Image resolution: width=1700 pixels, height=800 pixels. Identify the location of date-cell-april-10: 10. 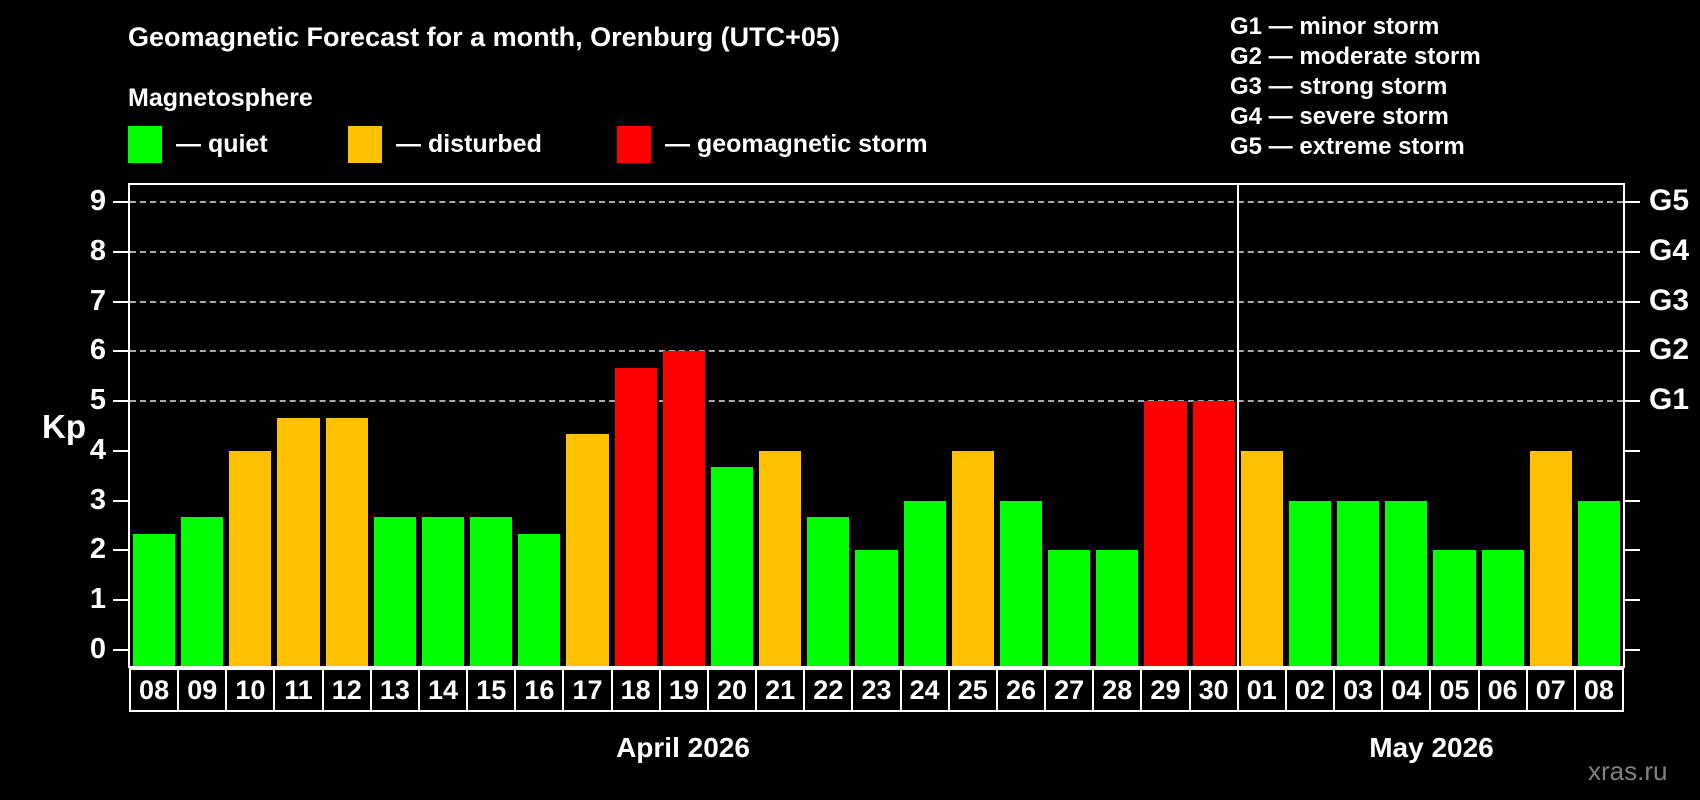
(250, 690).